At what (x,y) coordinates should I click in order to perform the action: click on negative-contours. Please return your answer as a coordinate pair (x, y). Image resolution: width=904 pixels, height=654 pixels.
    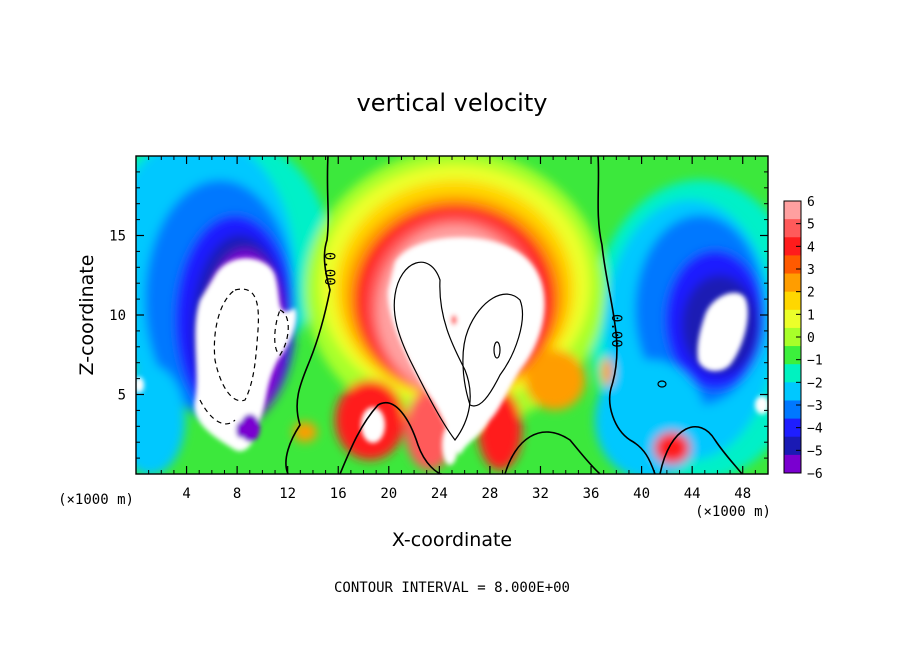
    Looking at the image, I should click on (244, 356).